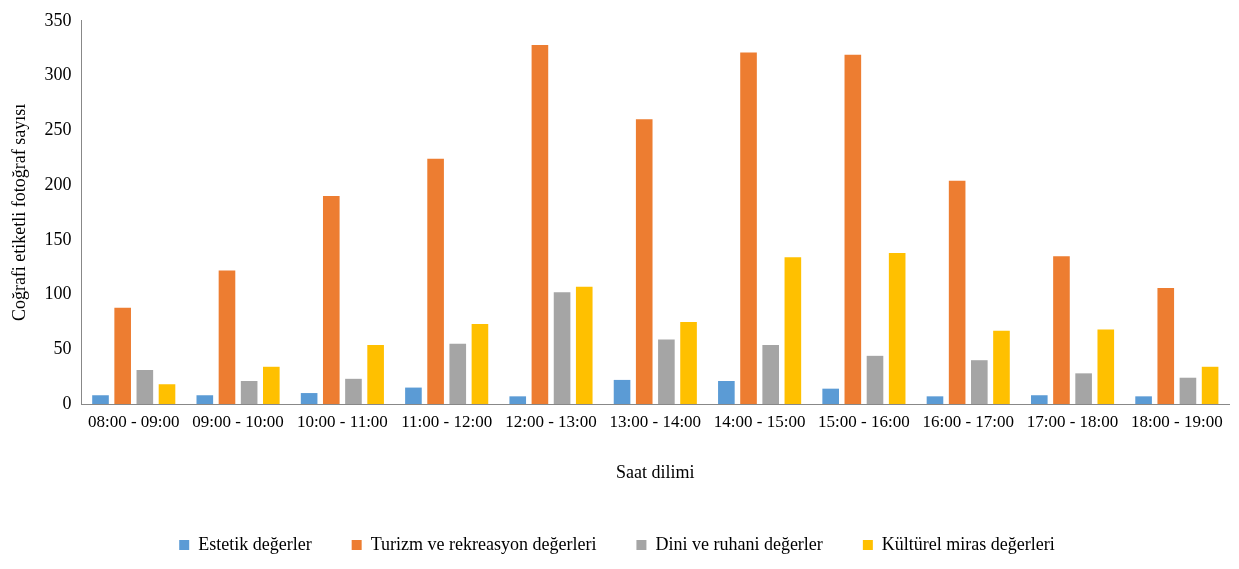  Describe the element at coordinates (655, 421) in the screenshot. I see `x-tick-label: 13:00 - 14:00` at that location.